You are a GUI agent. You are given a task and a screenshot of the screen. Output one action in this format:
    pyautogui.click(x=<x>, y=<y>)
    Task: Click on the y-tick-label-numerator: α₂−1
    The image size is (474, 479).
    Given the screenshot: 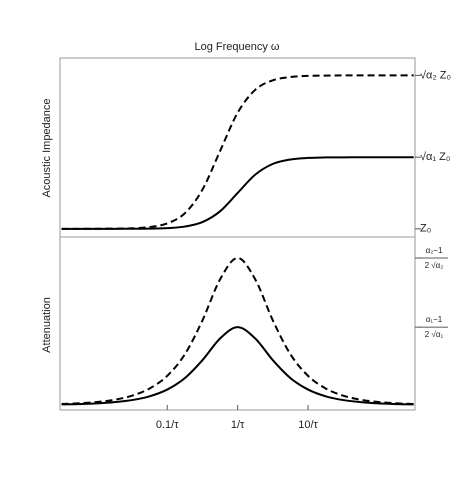 What is the action you would take?
    pyautogui.click(x=434, y=250)
    